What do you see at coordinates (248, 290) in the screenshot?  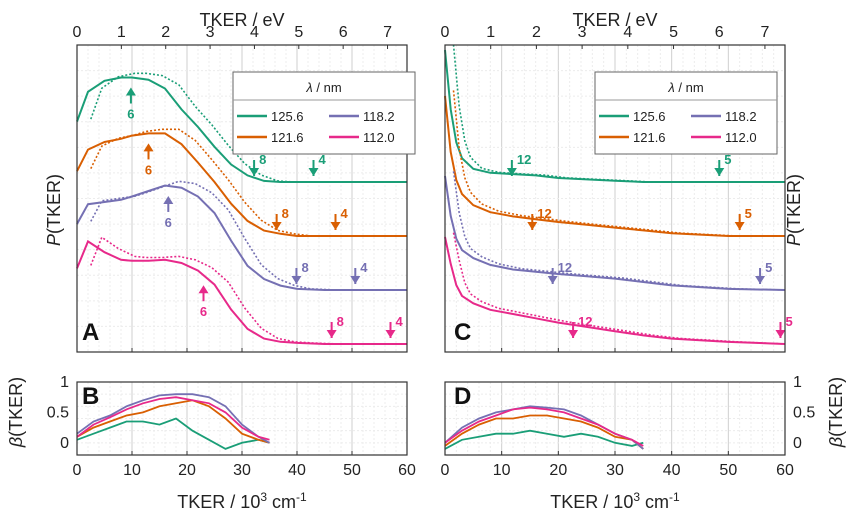 I see `series-dotted-112.0` at bounding box center [248, 290].